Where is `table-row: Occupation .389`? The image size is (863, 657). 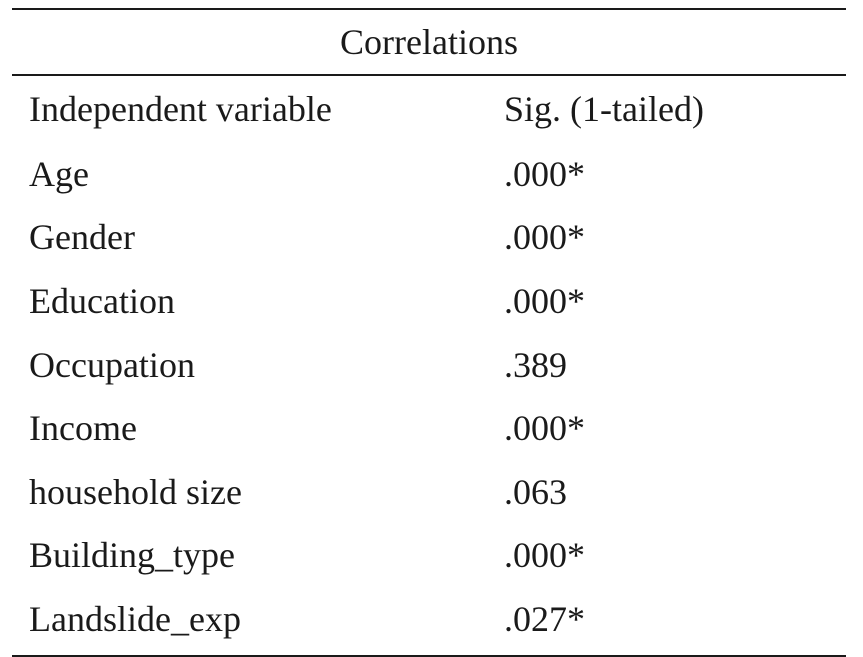 table-row: Occupation .389 is located at coordinates (429, 365).